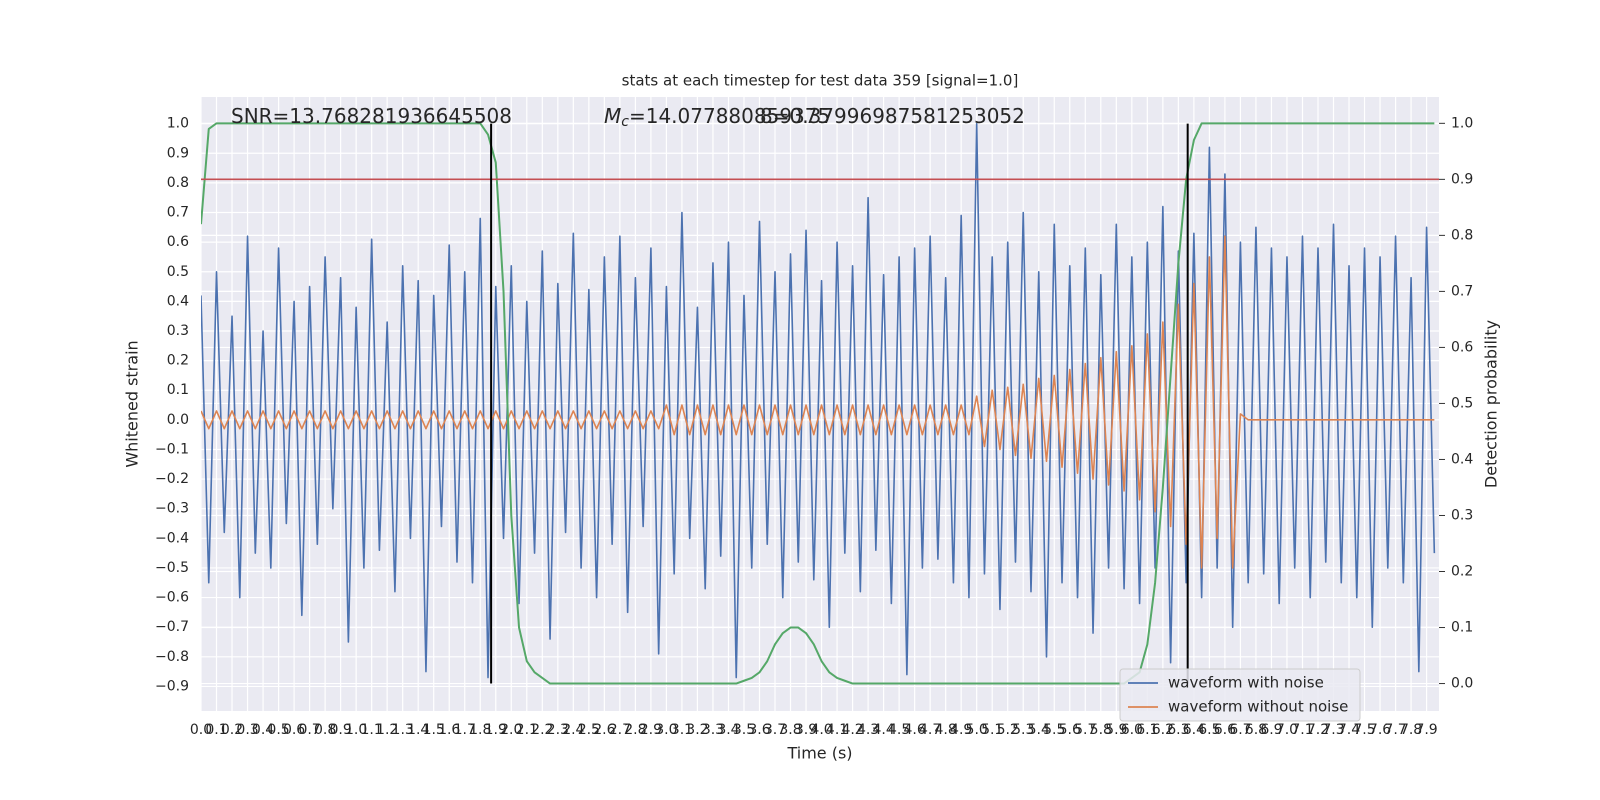 The image size is (1600, 800). What do you see at coordinates (178, 361) in the screenshot?
I see `y-tick-label: 0.2` at bounding box center [178, 361].